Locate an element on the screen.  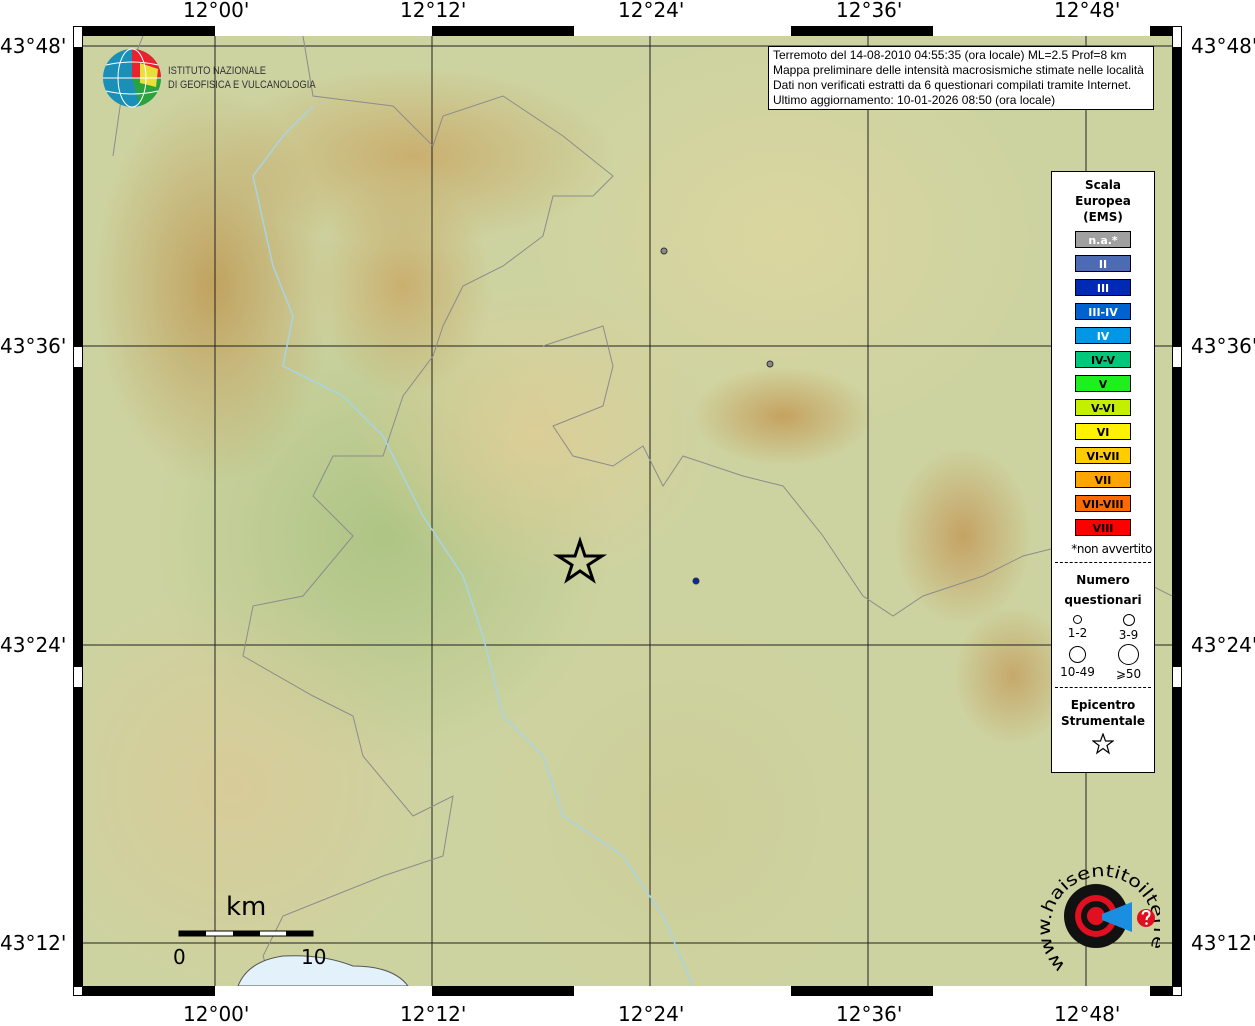
epicenter-star-icon is located at coordinates (580, 560).